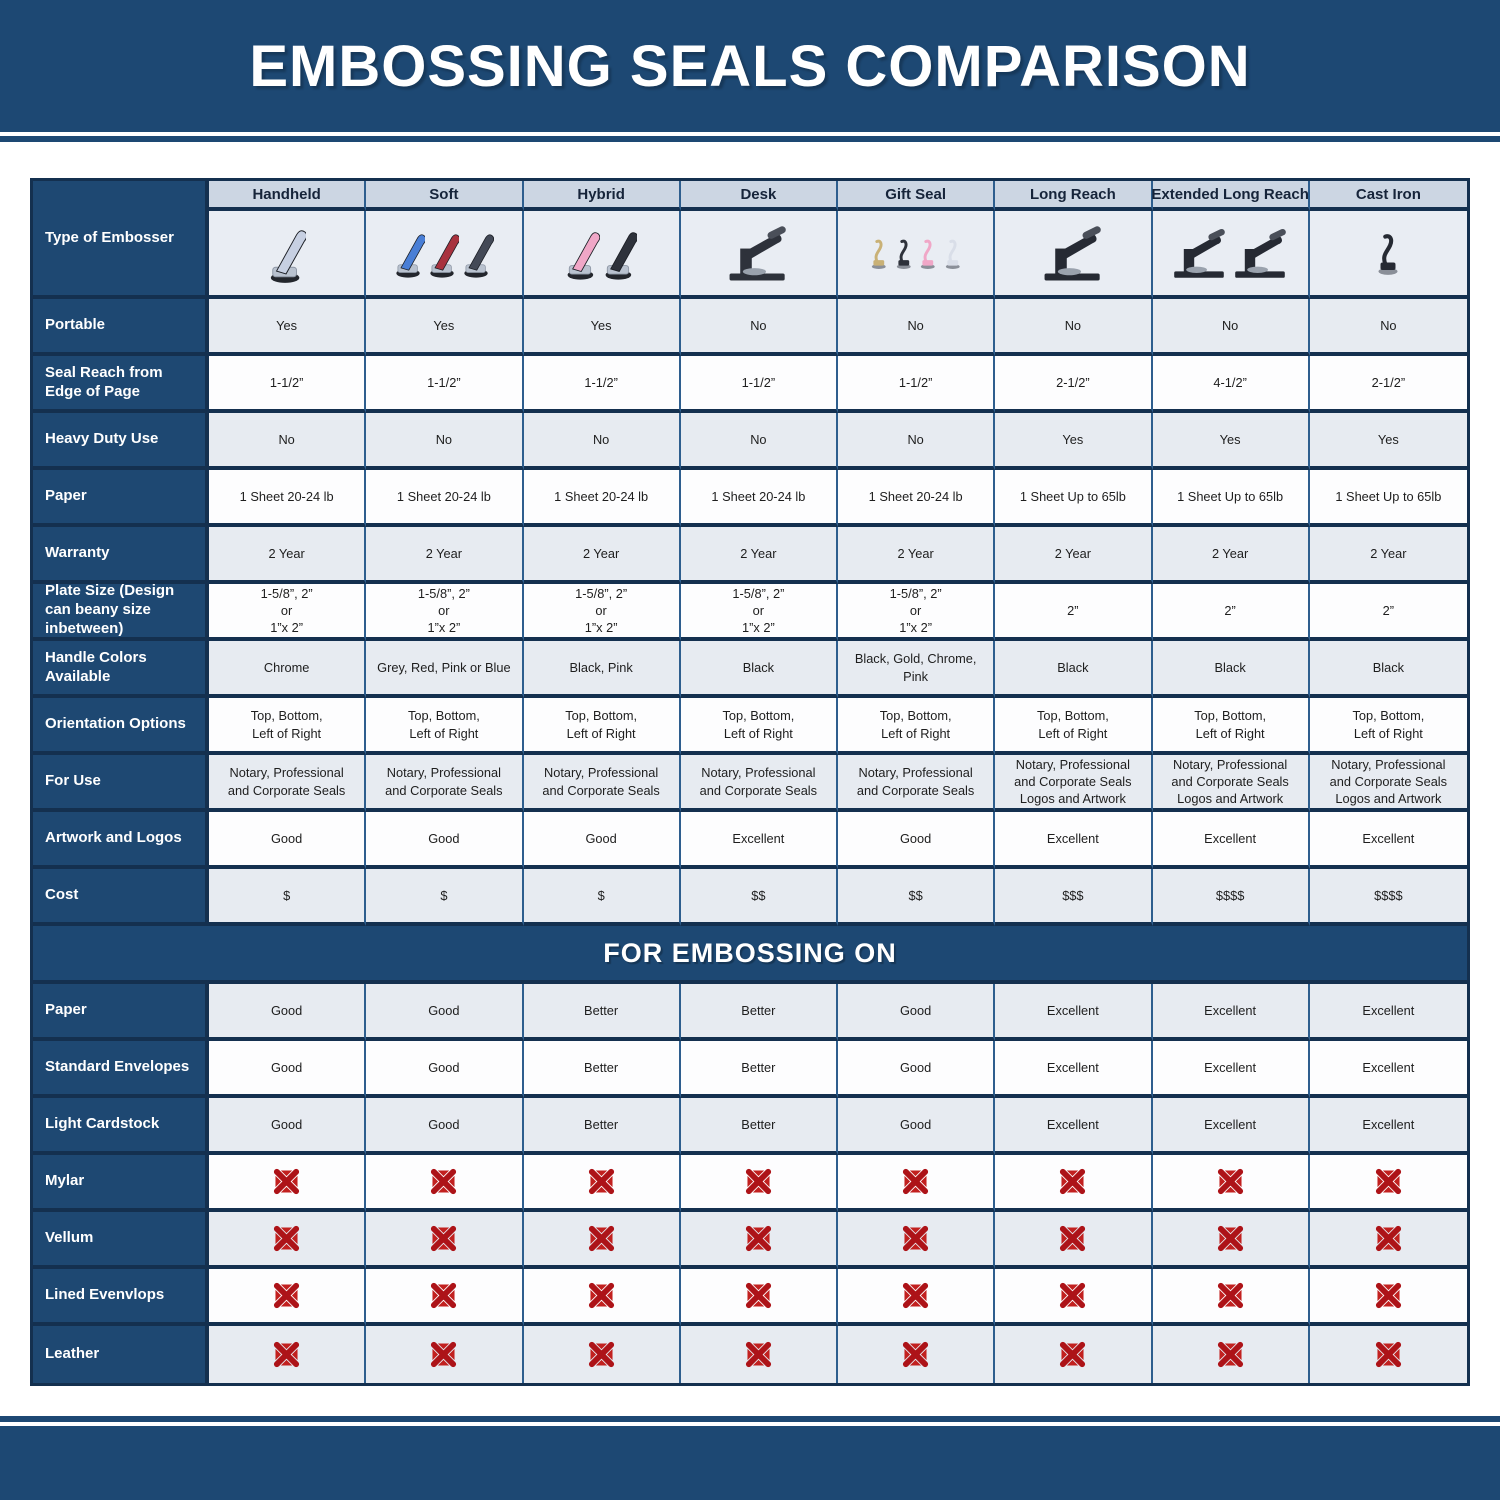 The image size is (1500, 1500). What do you see at coordinates (1388, 897) in the screenshot?
I see `value-cell: $$$$` at bounding box center [1388, 897].